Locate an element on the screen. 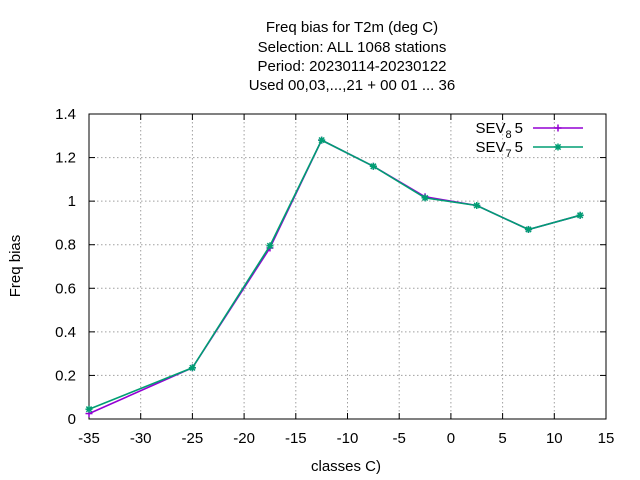 This screenshot has height=480, width=640. x-tick-label: -35 is located at coordinates (89, 438).